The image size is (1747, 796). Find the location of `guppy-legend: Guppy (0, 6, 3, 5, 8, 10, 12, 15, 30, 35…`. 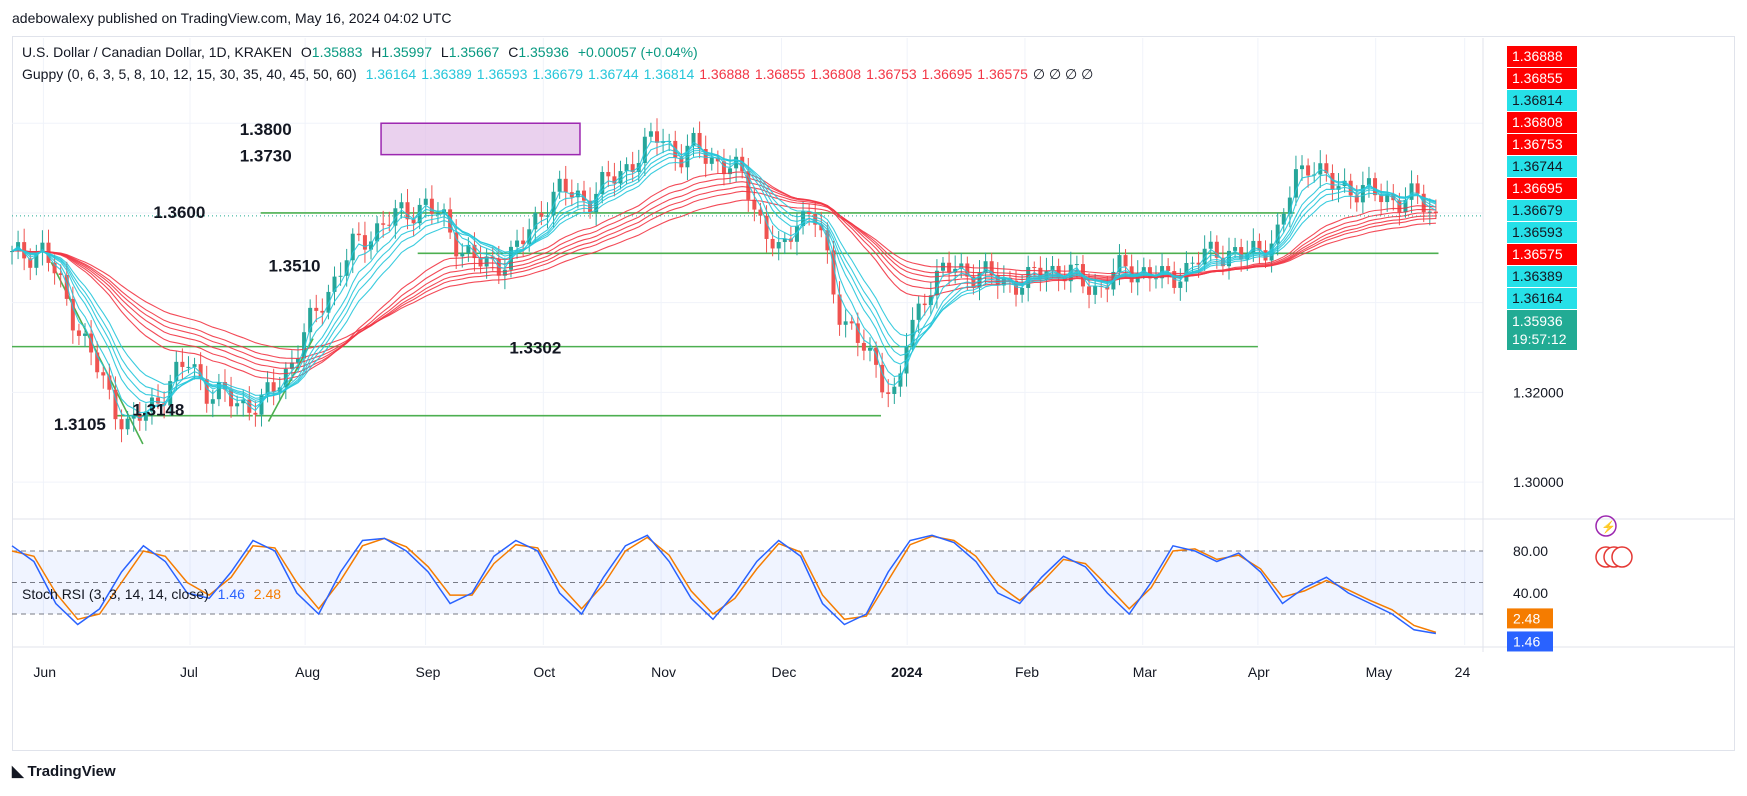

guppy-legend: Guppy (0, 6, 3, 5, 8, 10, 12, 15, 30, 35… is located at coordinates (560, 74).